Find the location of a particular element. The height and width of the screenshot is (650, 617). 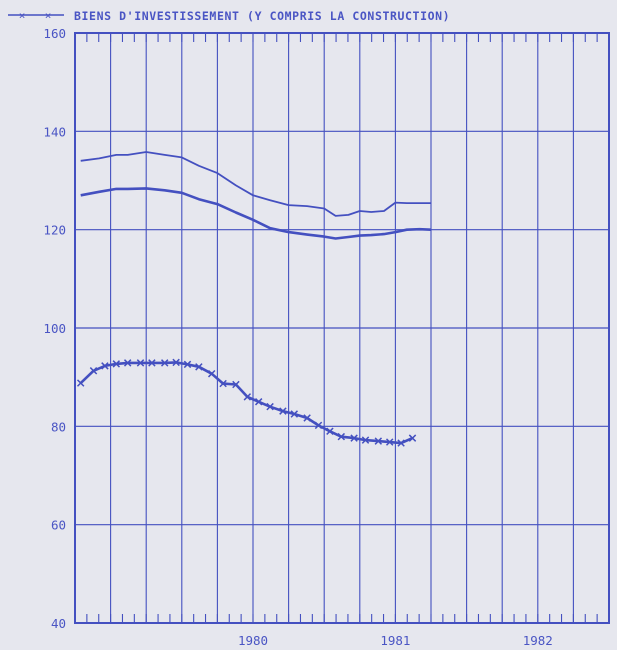

y-tick-label: 40 is located at coordinates (58, 623).